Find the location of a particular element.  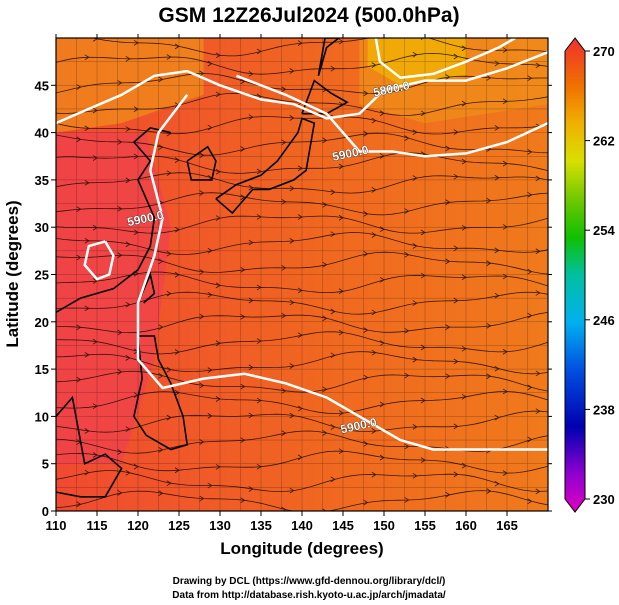

colorbar-tick-label: 270 is located at coordinates (604, 51).